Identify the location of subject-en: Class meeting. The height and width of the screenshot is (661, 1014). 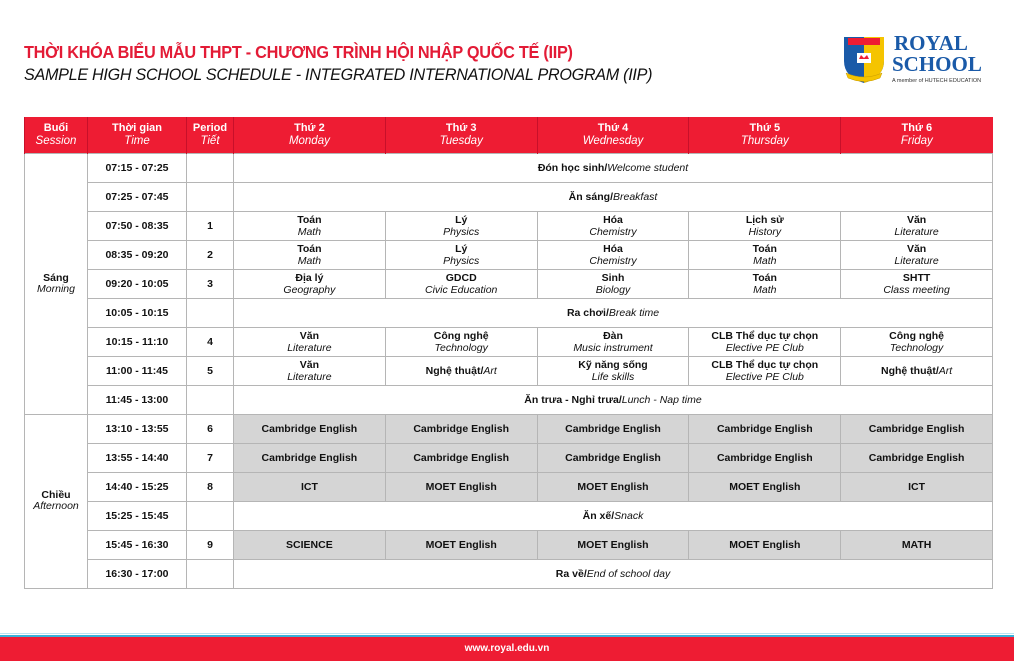
(916, 289).